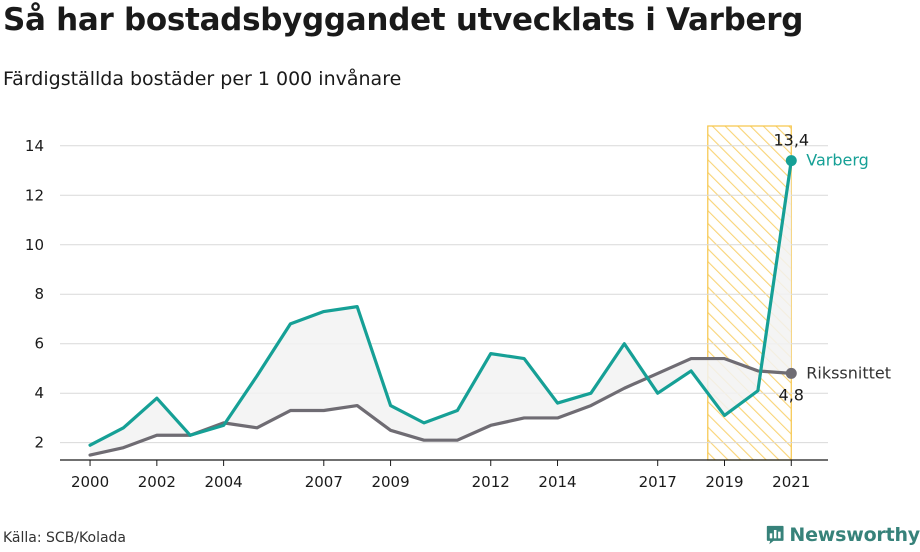  What do you see at coordinates (791, 140) in the screenshot?
I see `value-label-varberg: 13,4` at bounding box center [791, 140].